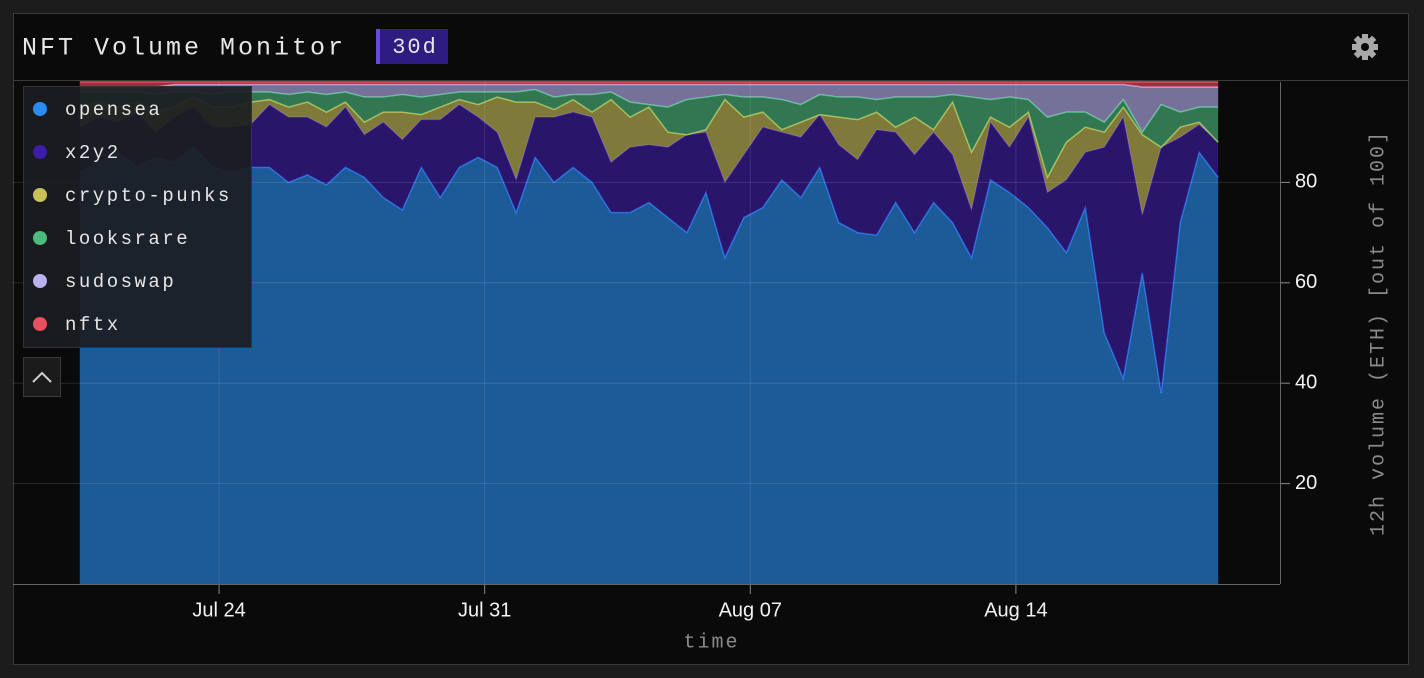 This screenshot has height=678, width=1424. What do you see at coordinates (120, 282) in the screenshot?
I see `legend-label: sudoswap` at bounding box center [120, 282].